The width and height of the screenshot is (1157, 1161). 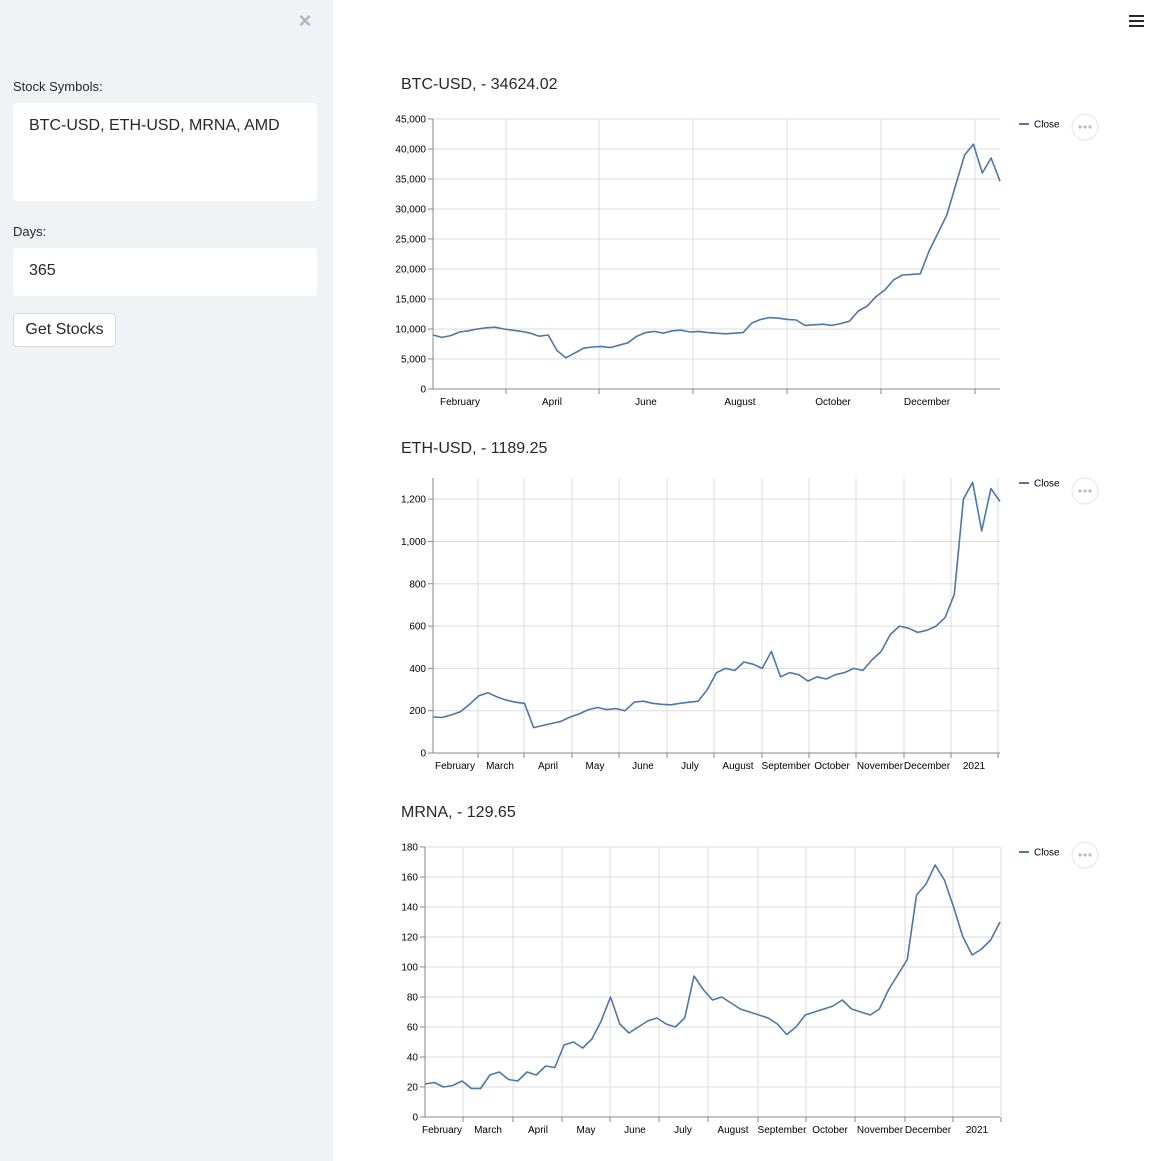 What do you see at coordinates (413, 1058) in the screenshot?
I see `y-tick-label: 40` at bounding box center [413, 1058].